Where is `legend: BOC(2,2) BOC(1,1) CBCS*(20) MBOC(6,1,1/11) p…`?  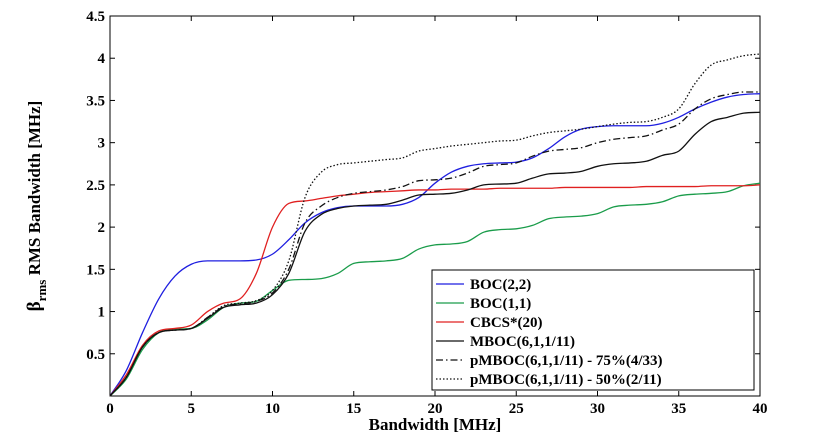
legend: BOC(2,2) BOC(1,1) CBCS*(20) MBOC(6,1,1/11) p… is located at coordinates (593, 330).